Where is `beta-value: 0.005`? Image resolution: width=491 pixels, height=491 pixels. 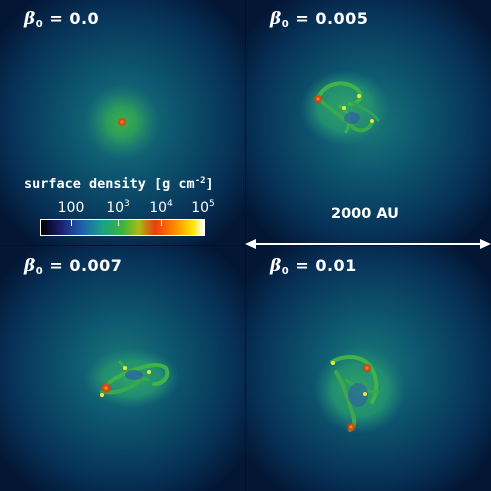
beta-value: 0.005 is located at coordinates (342, 18).